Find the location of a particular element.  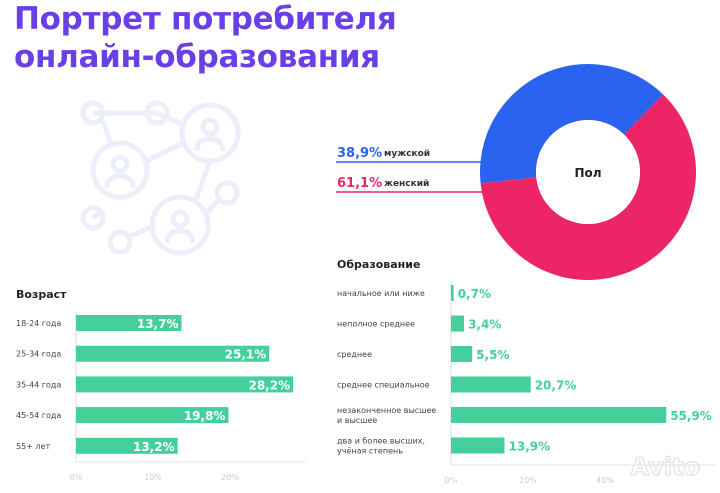

bar-value-label: 0,7% is located at coordinates (474, 294).